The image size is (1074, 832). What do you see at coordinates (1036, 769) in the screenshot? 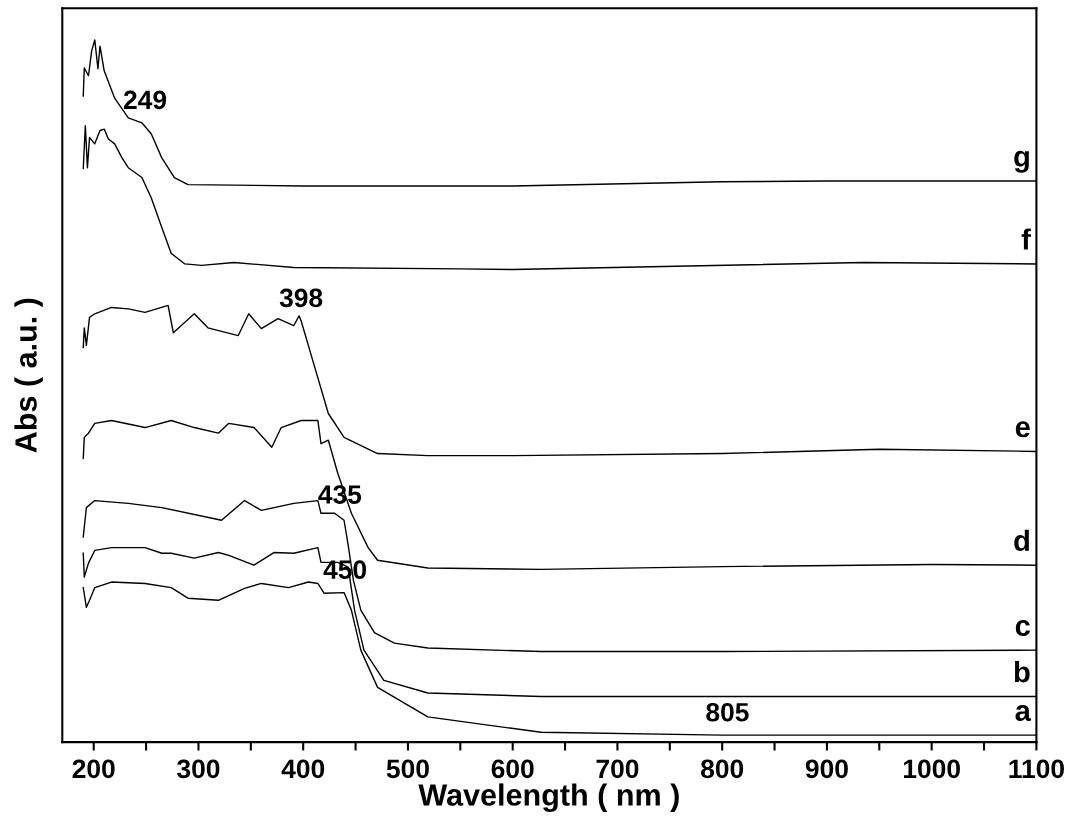
I see `x-tick-label: 1100` at bounding box center [1036, 769].